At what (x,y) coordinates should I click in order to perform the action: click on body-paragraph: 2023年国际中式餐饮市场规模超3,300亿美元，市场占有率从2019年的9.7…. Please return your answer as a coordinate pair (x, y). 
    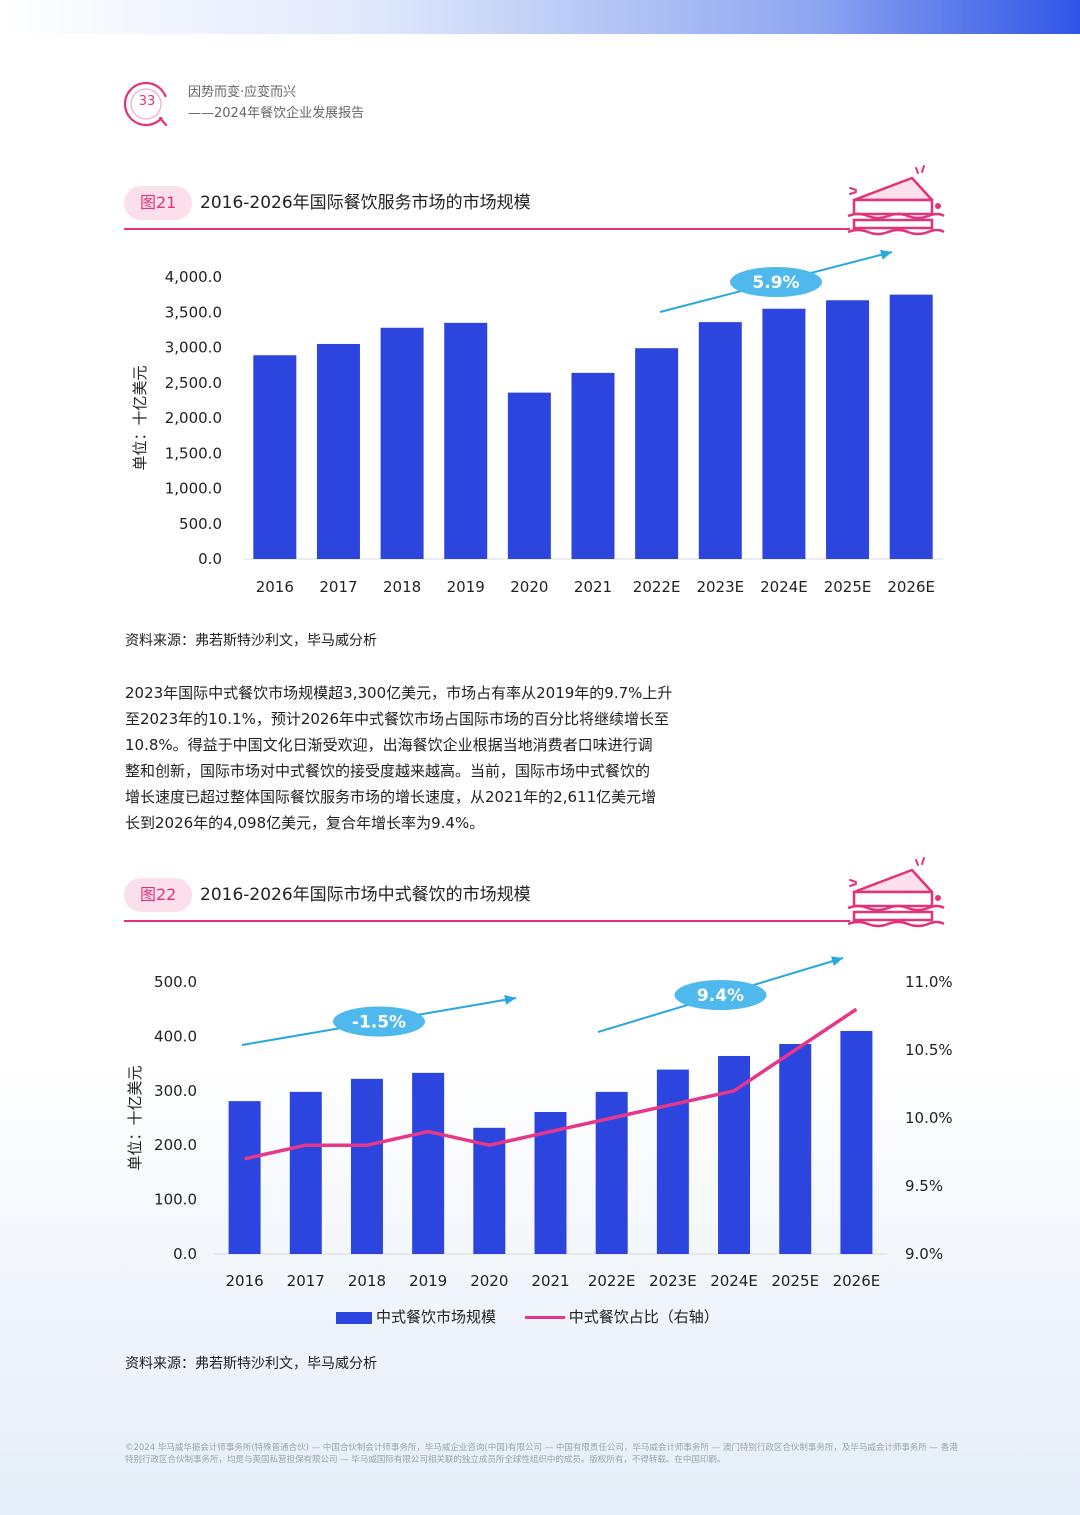
    Looking at the image, I should click on (425, 758).